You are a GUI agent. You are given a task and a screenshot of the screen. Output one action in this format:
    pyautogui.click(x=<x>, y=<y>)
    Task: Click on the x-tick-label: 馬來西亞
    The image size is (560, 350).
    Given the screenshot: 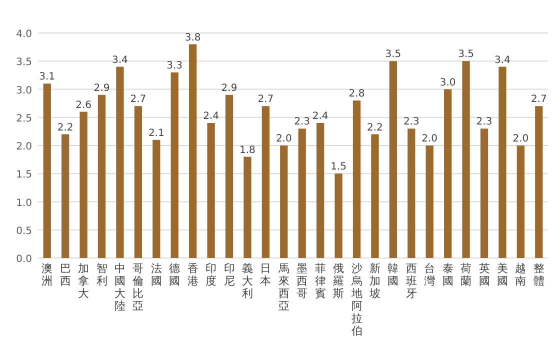 What is the action you would take?
    pyautogui.click(x=283, y=287)
    